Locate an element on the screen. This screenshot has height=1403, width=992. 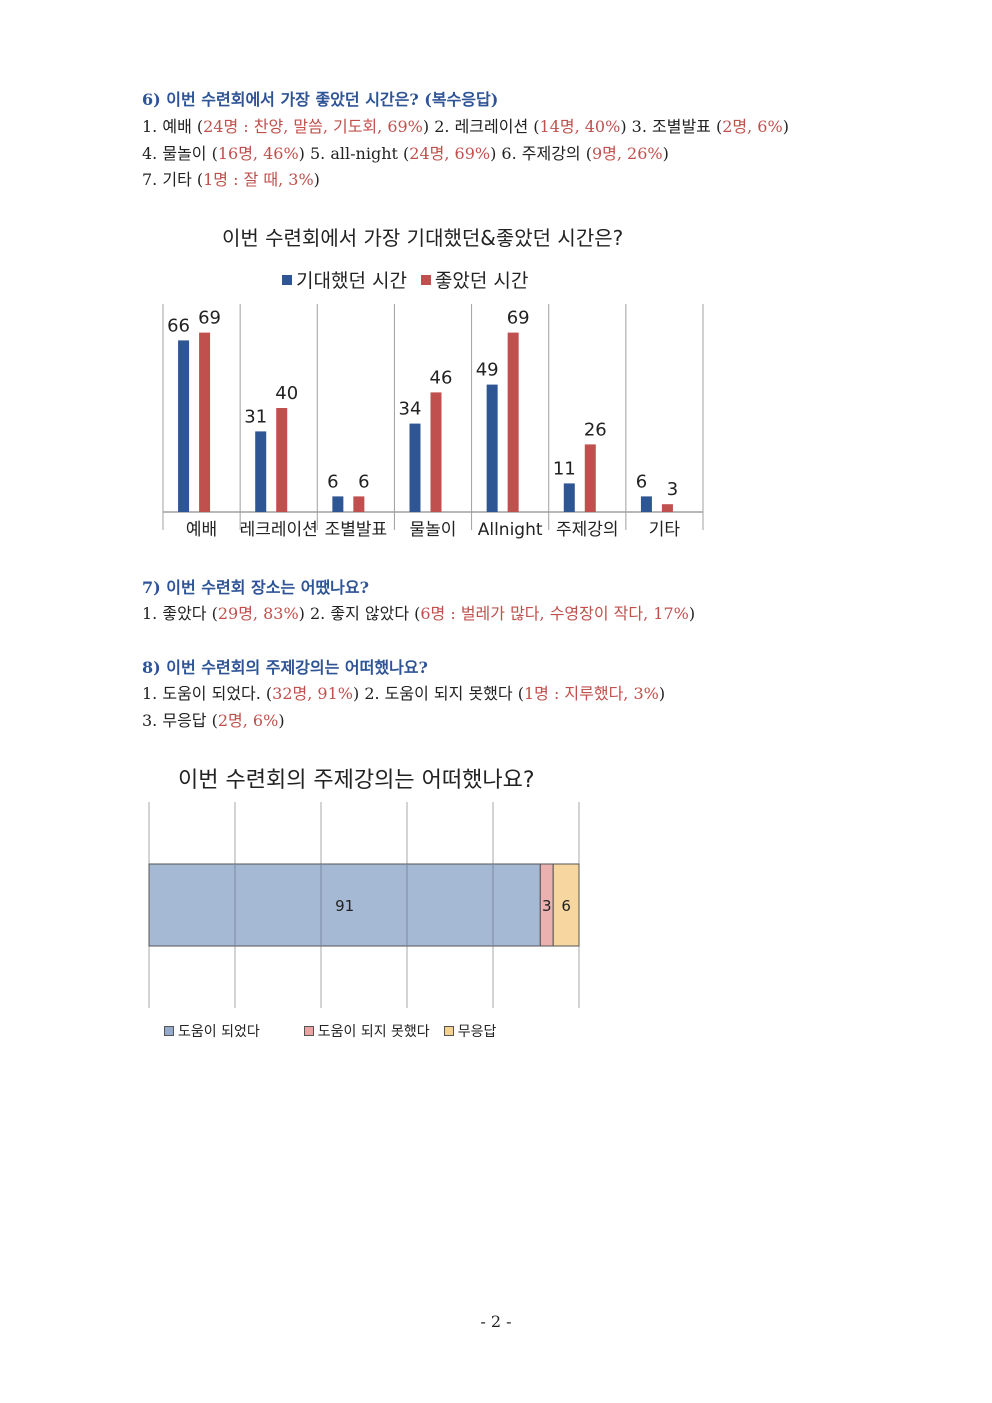
data-label: 34 is located at coordinates (410, 409).